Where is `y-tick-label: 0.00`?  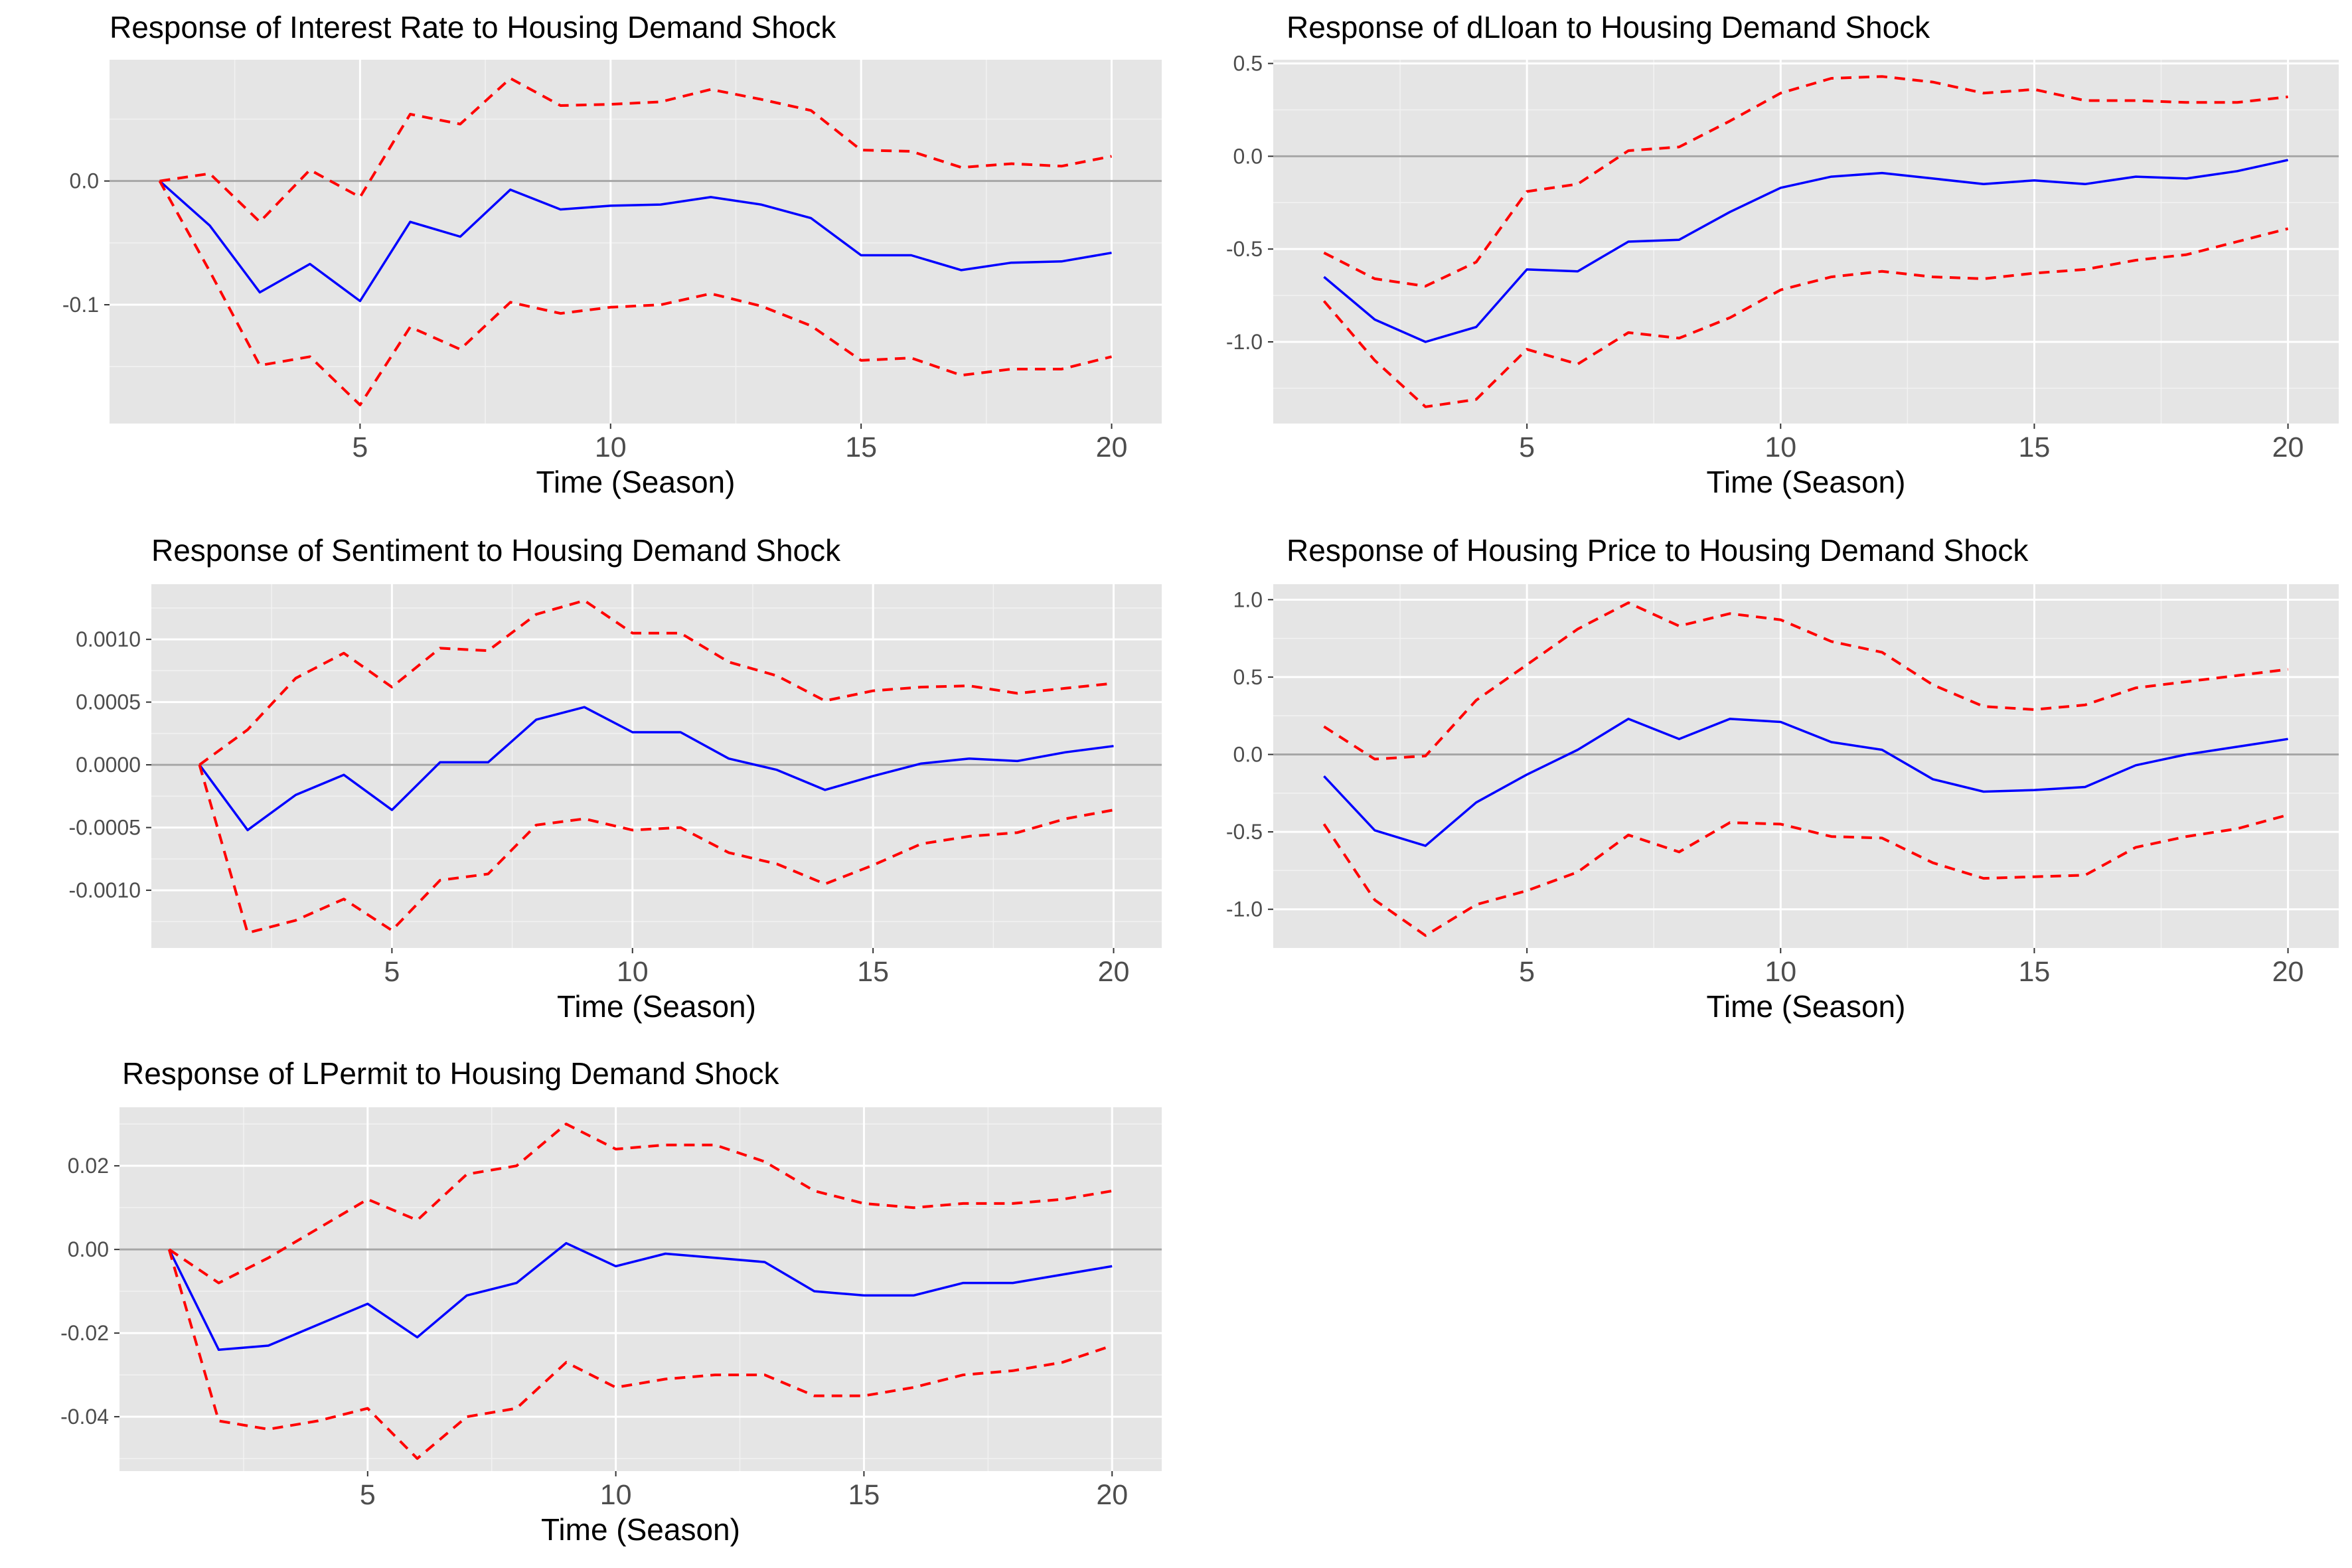
y-tick-label: 0.00 is located at coordinates (89, 1249).